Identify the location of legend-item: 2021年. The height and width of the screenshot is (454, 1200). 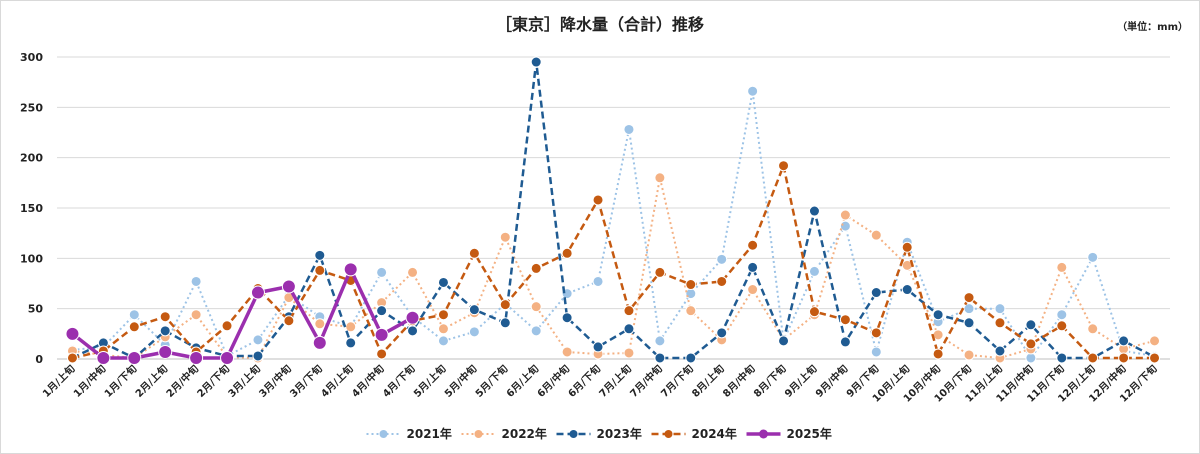
(409, 433).